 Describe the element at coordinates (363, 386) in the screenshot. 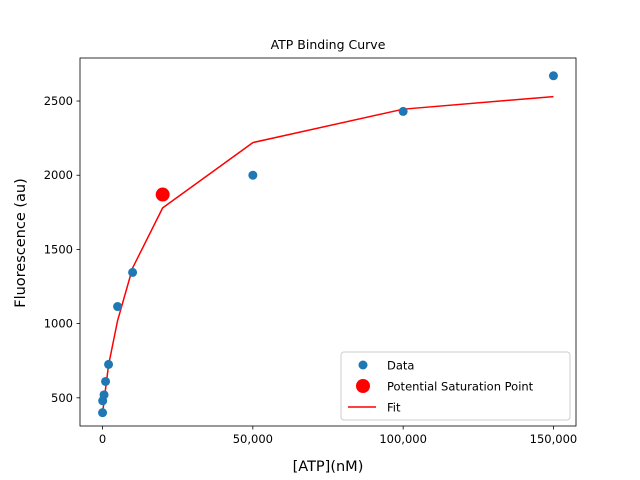

I see `legend-marker-saturation` at that location.